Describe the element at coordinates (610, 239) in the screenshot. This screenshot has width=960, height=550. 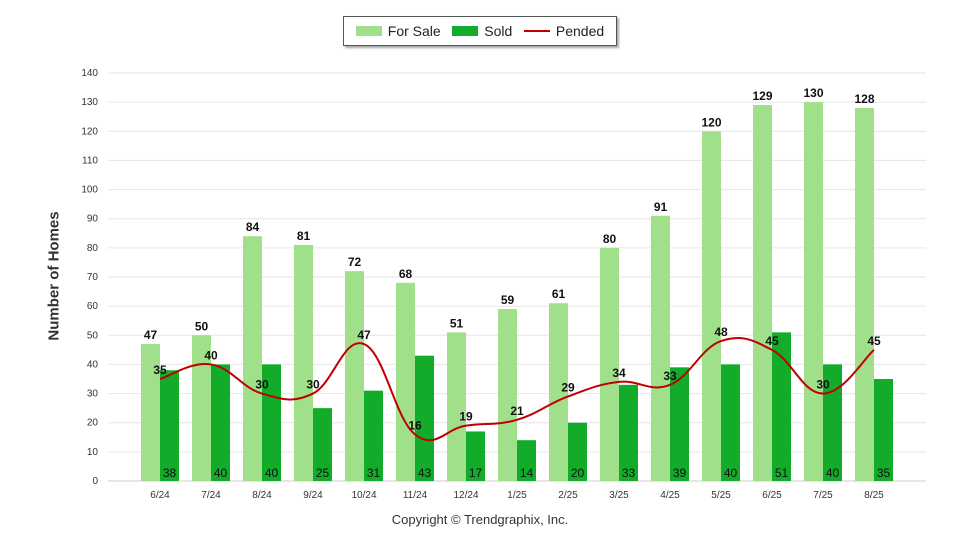
I see `data-label-for-sale: 80` at that location.